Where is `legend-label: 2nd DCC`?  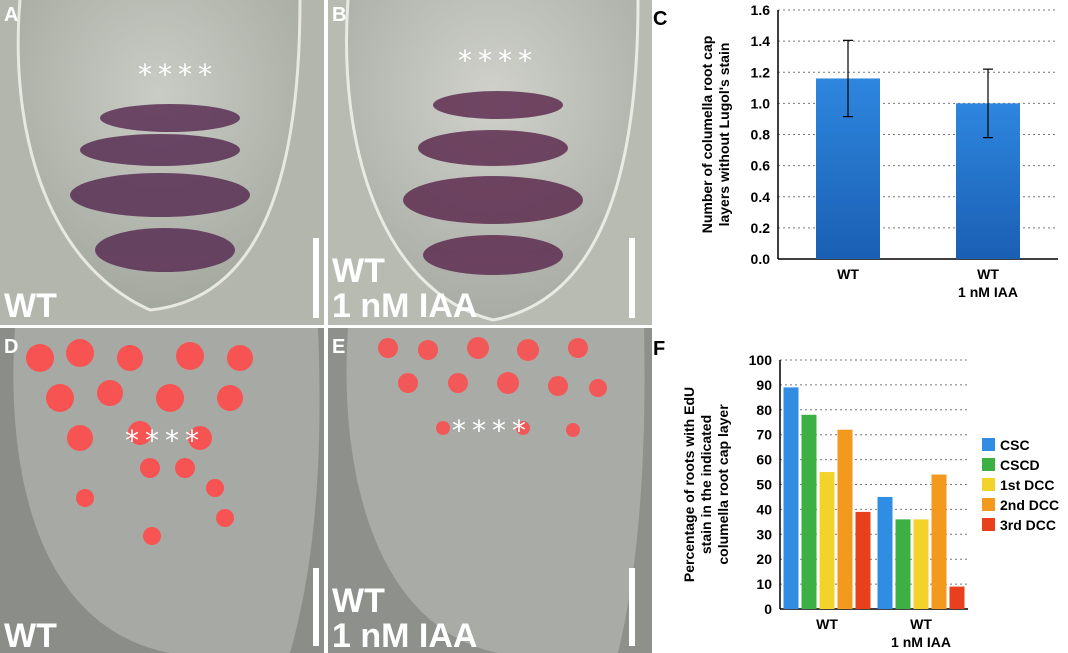 legend-label: 2nd DCC is located at coordinates (1029, 505).